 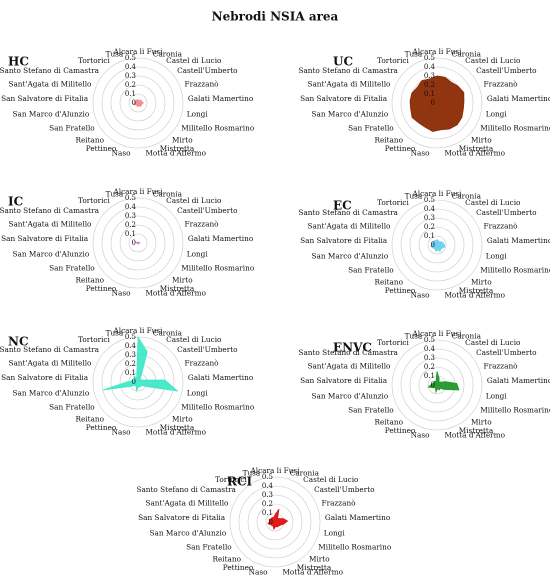 What do you see at coordinates (194, 200) in the screenshot?
I see `axis-label: Castel di Lucio` at bounding box center [194, 200].